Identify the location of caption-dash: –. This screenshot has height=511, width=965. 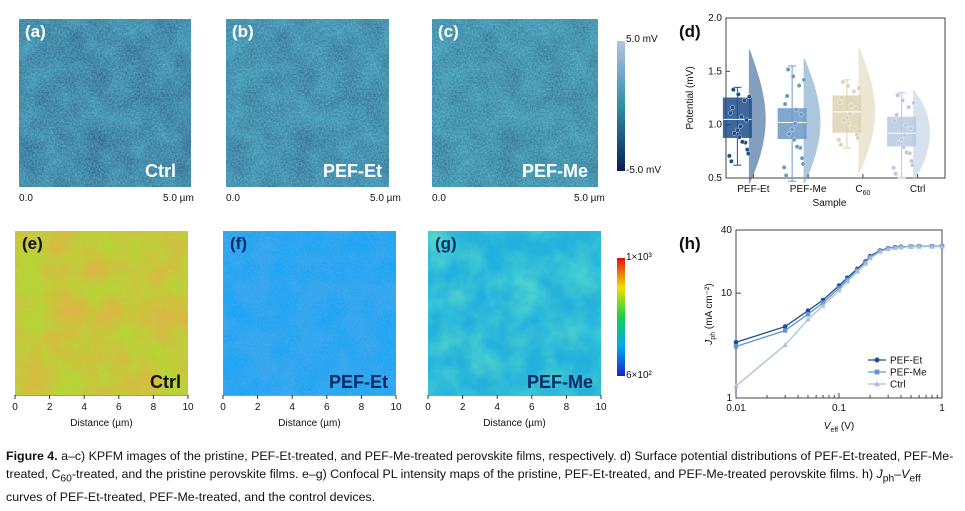
(898, 474).